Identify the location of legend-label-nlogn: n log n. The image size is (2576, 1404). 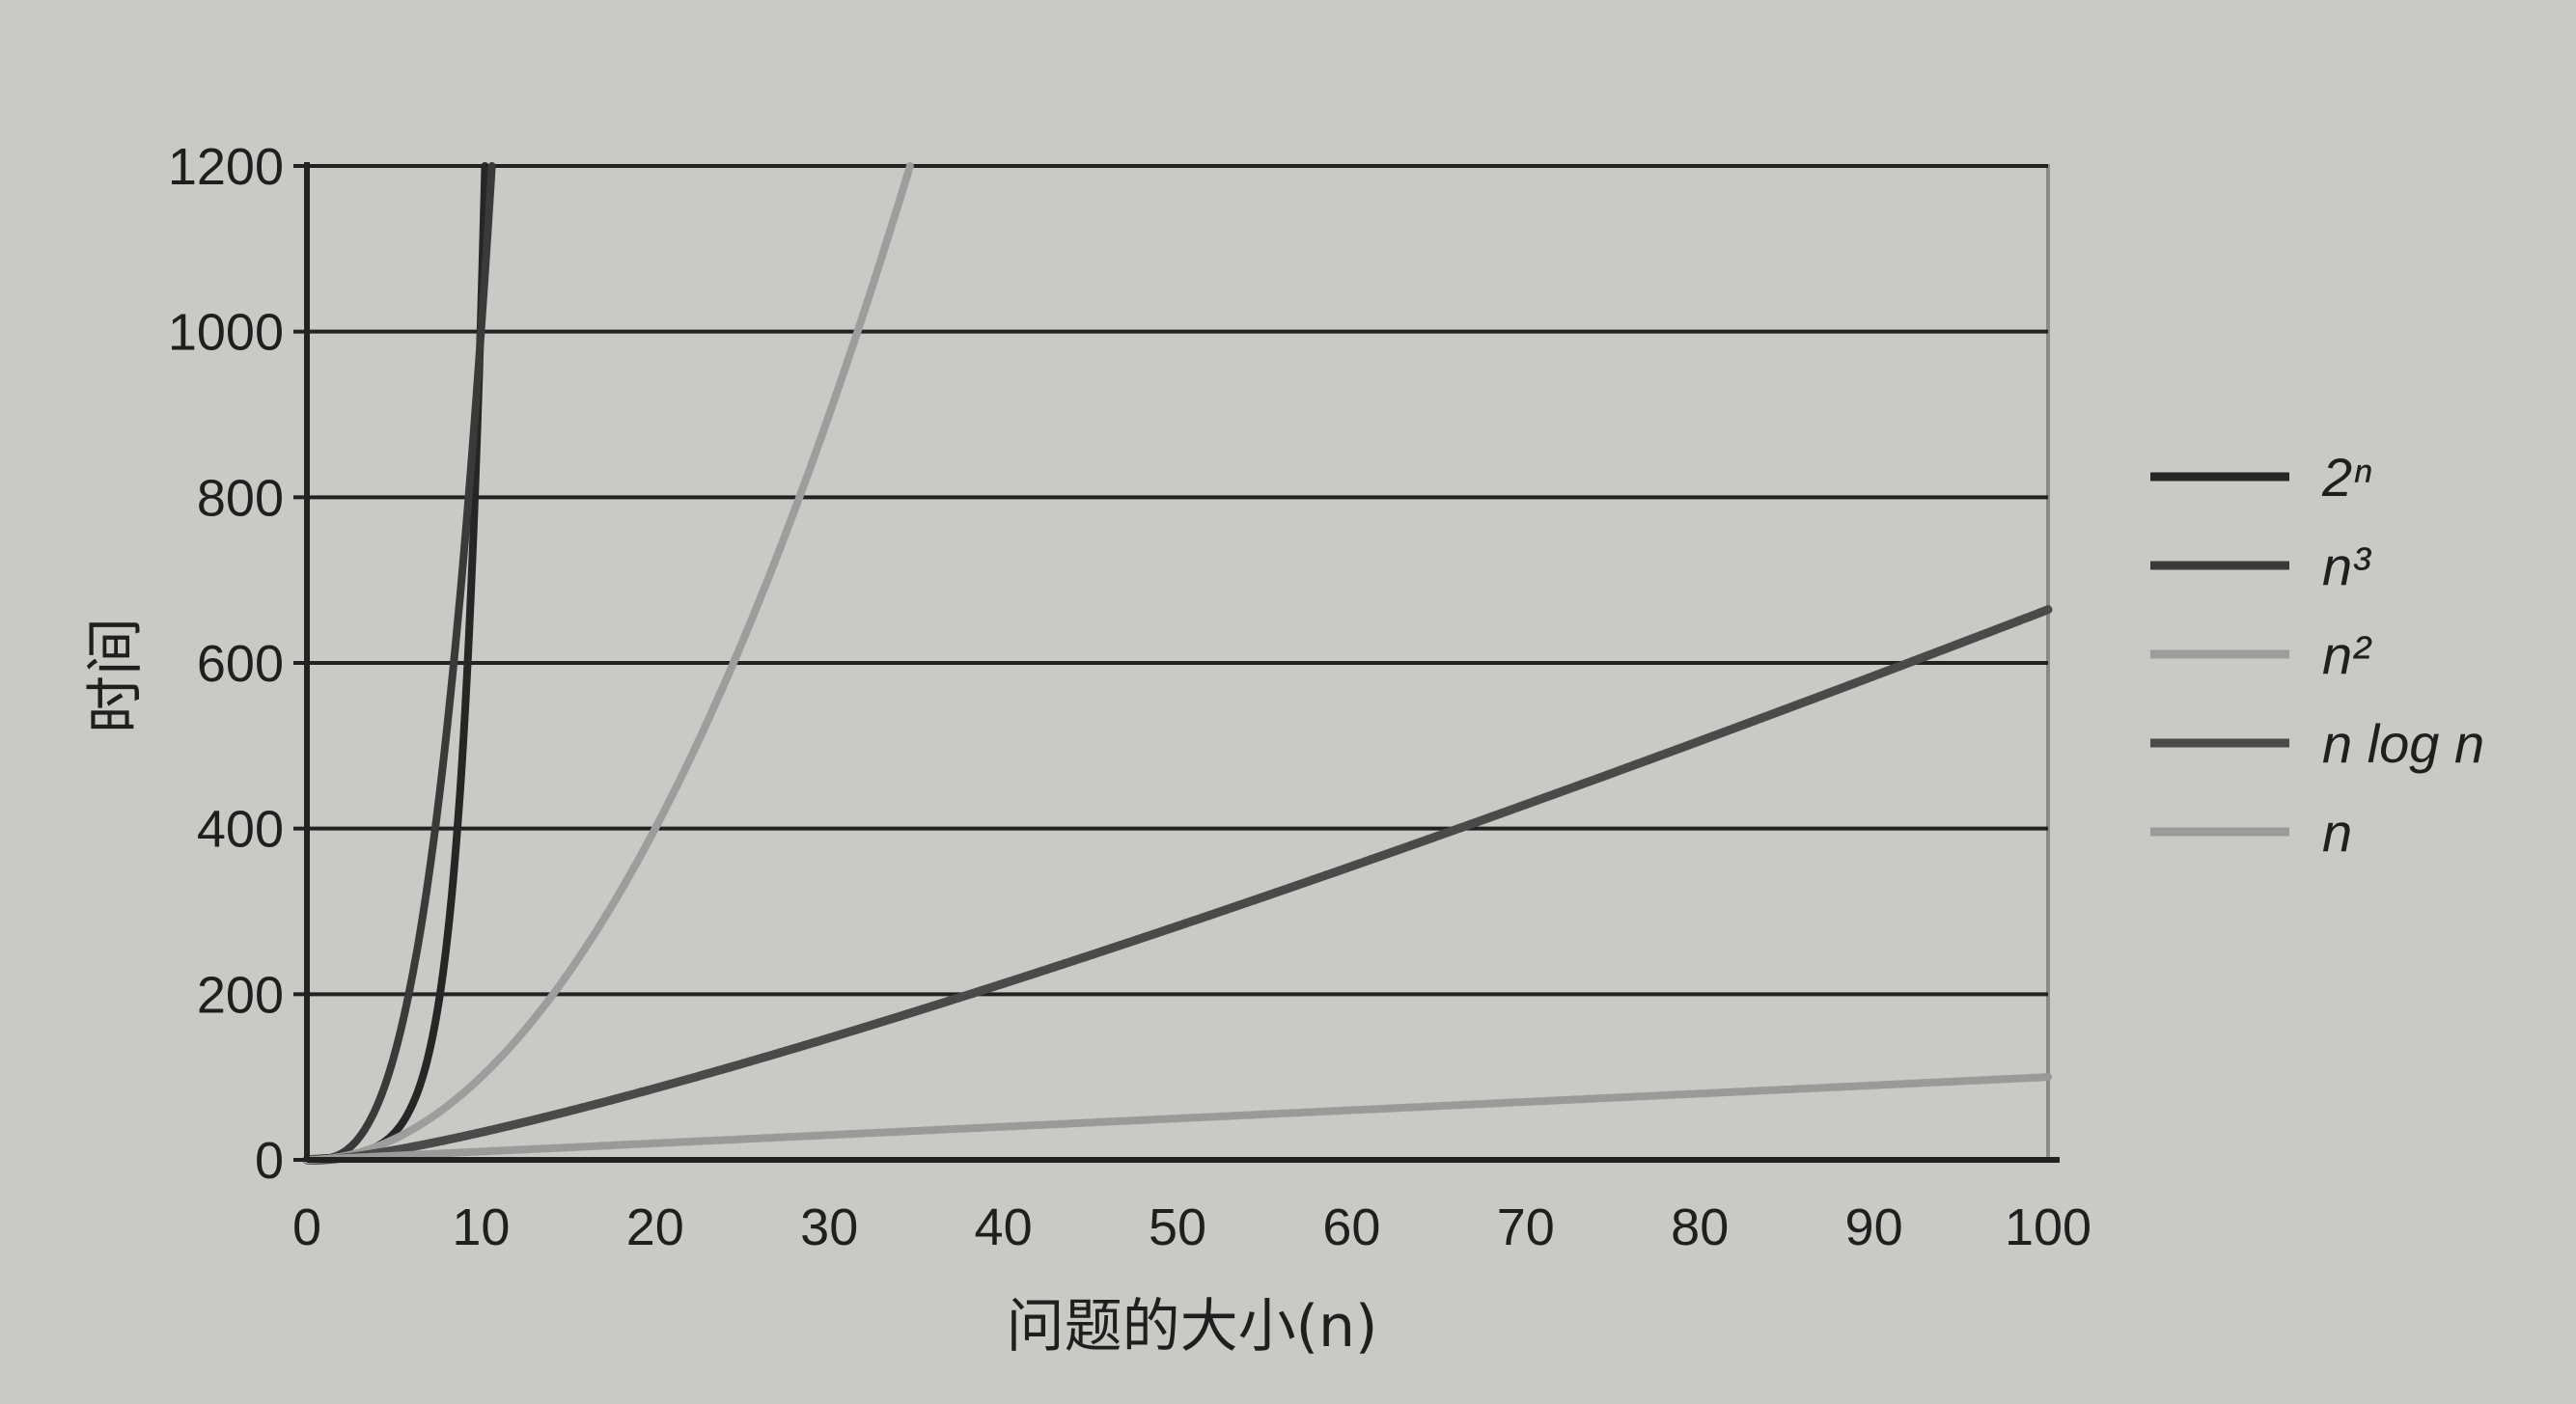
(2403, 744).